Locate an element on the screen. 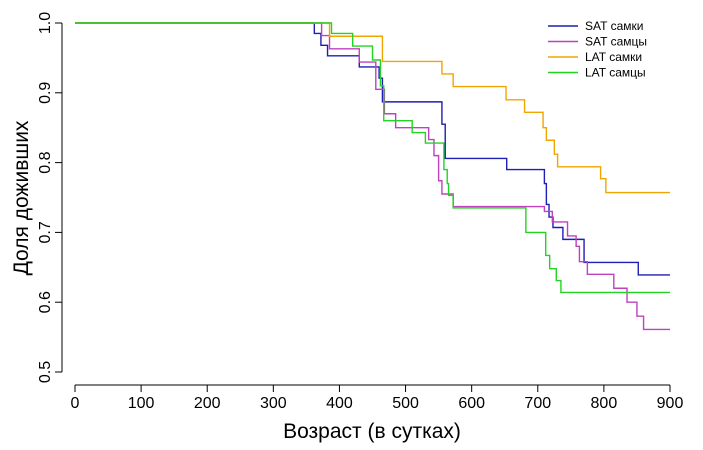 Image resolution: width=703 pixels, height=450 pixels. legend-label-1: SAT самки is located at coordinates (614, 26).